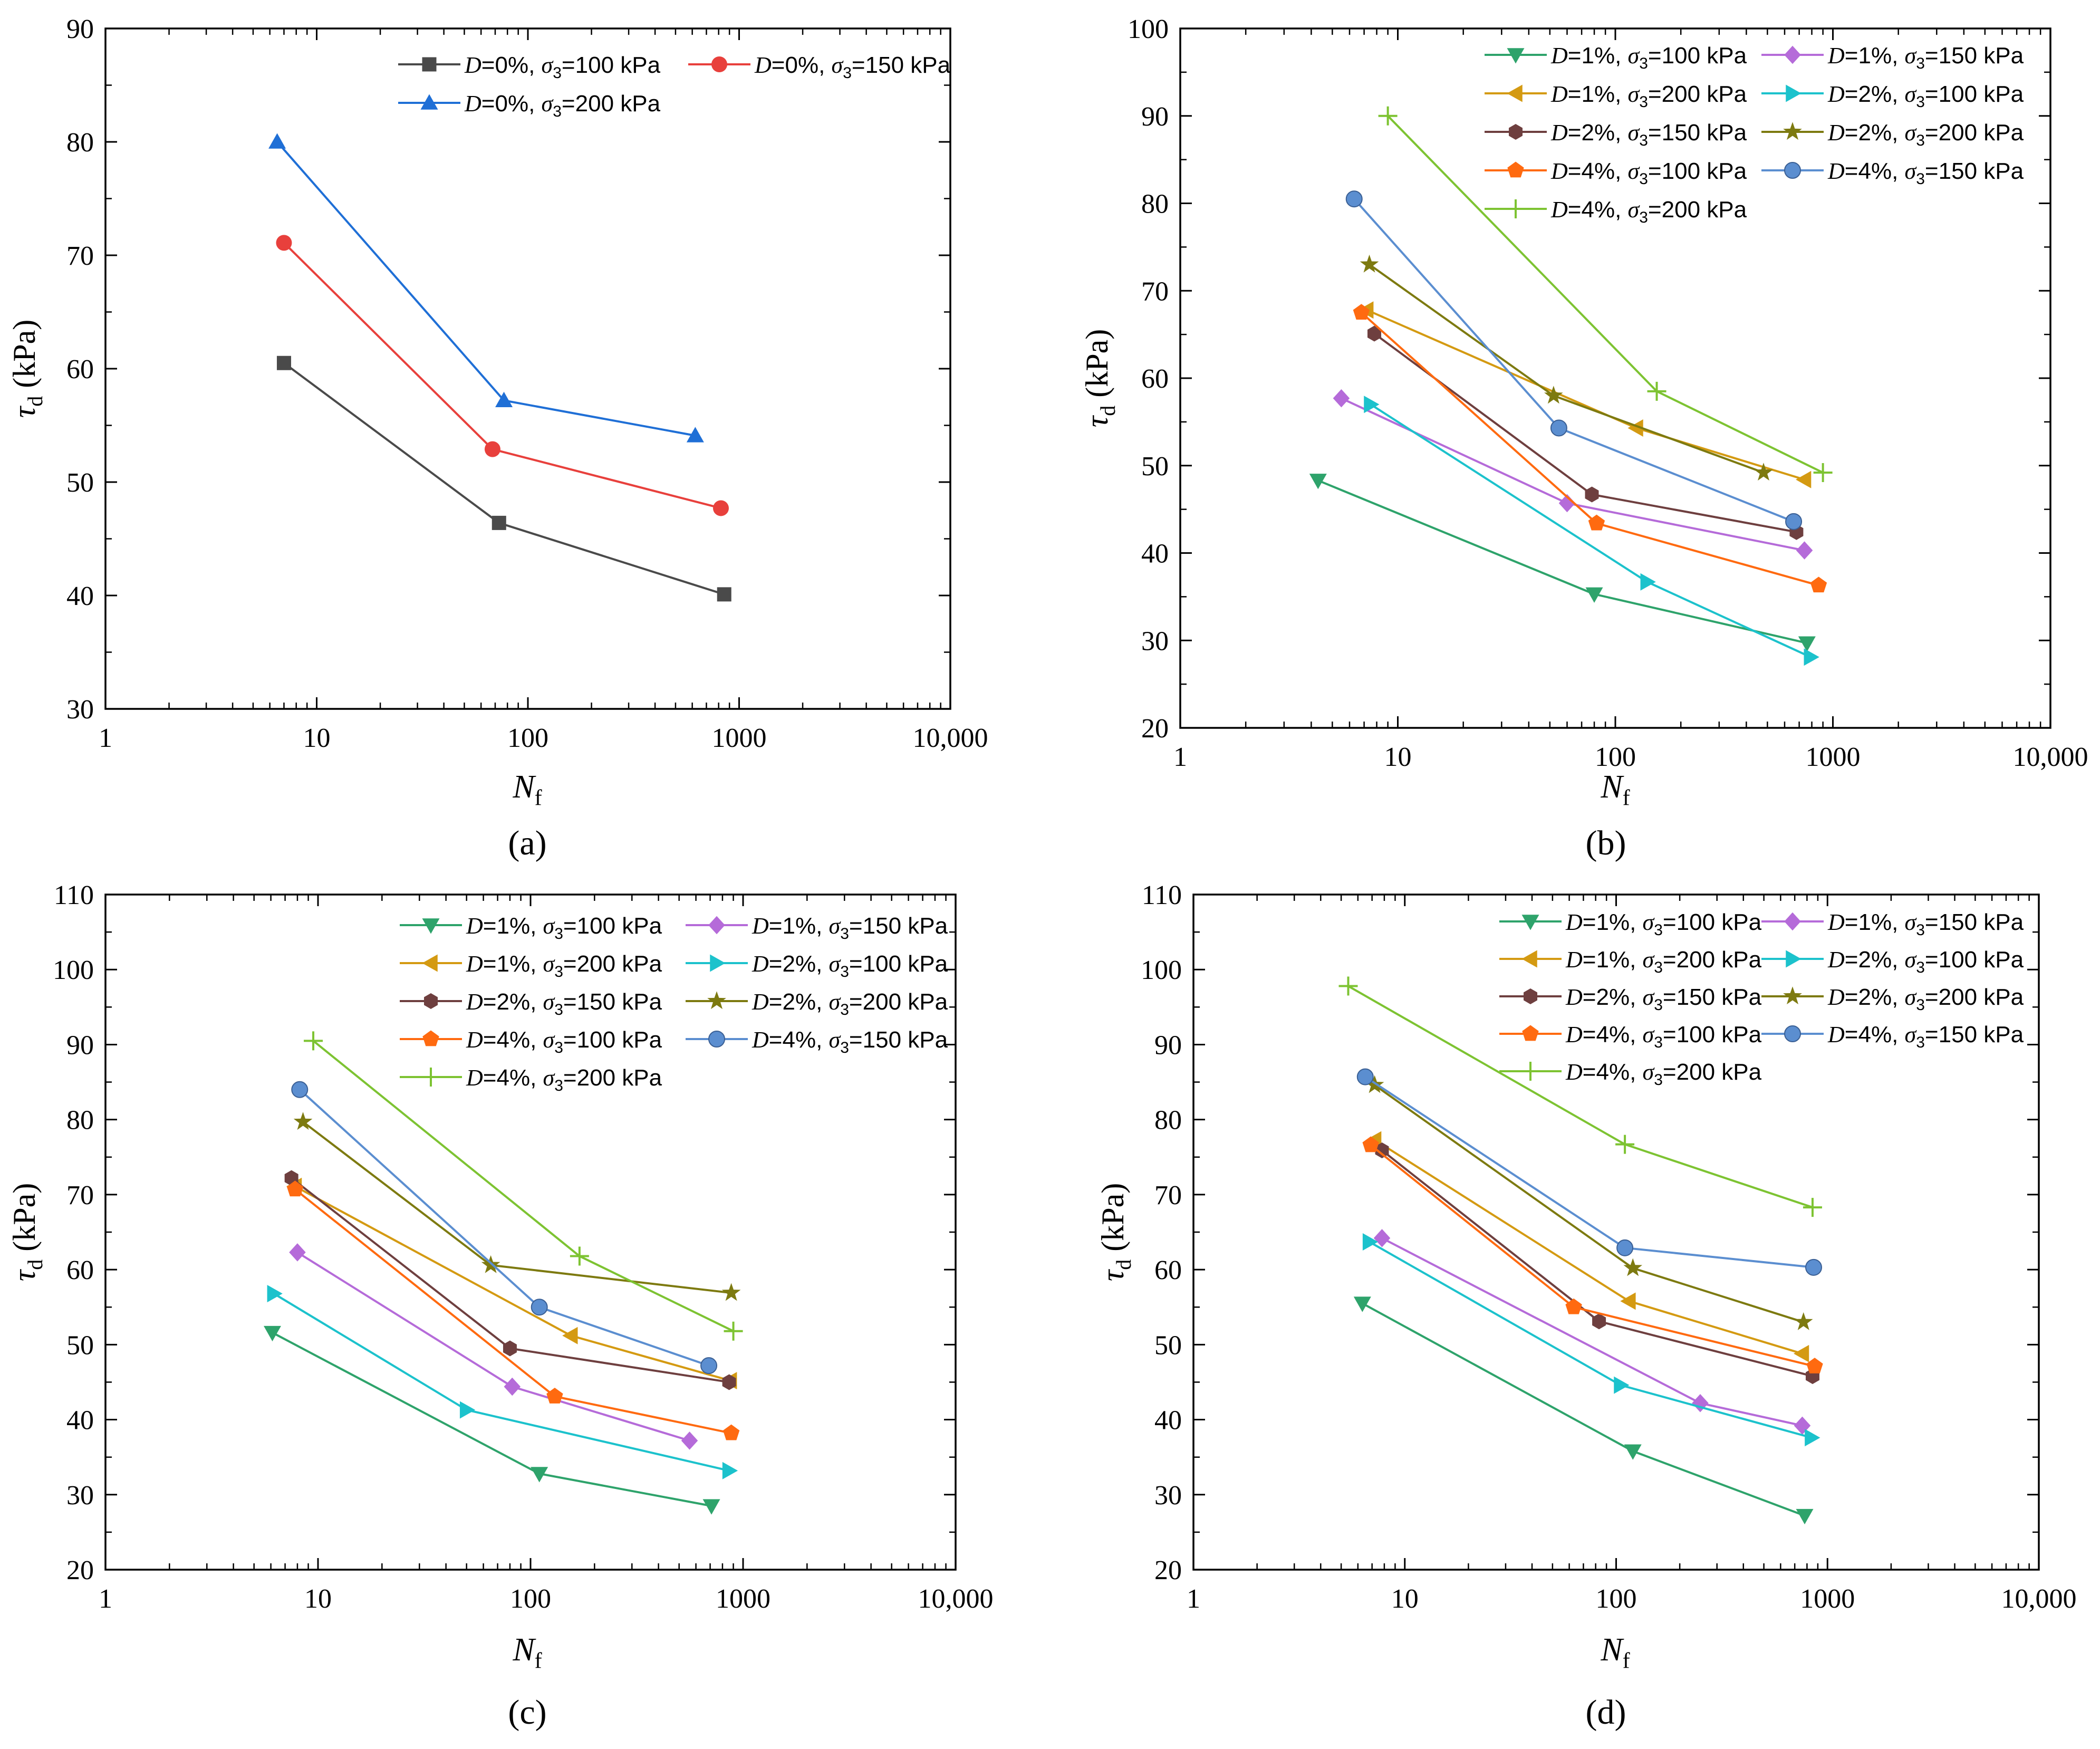 The image size is (2100, 1749). I want to click on legend-label: D=2%, σ3=100 kPa, so click(850, 966).